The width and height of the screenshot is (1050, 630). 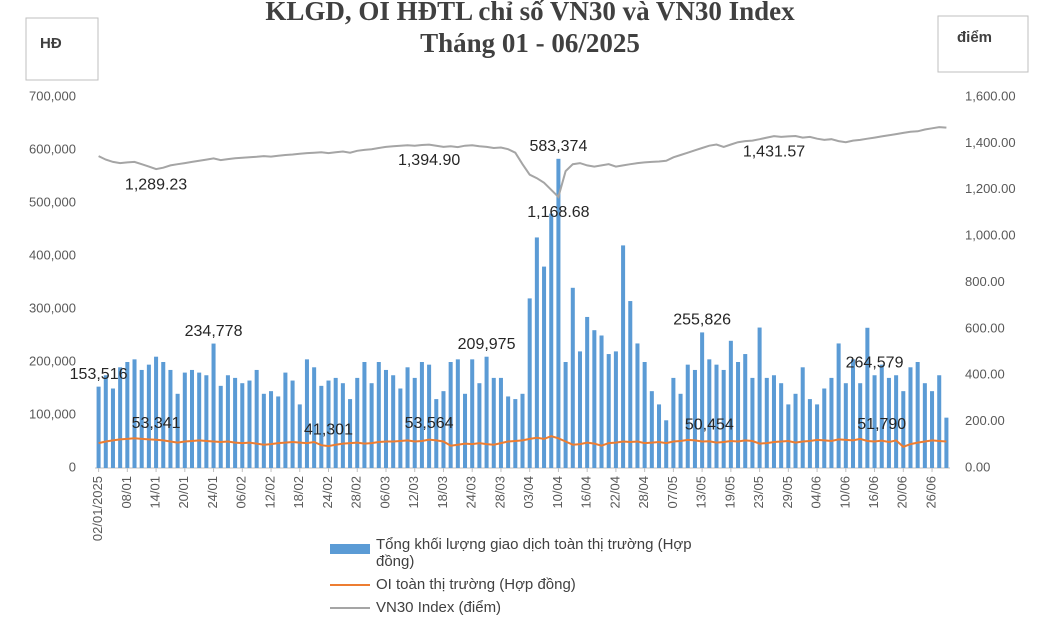 What do you see at coordinates (559, 146) in the screenshot?
I see `data-label: 583,374` at bounding box center [559, 146].